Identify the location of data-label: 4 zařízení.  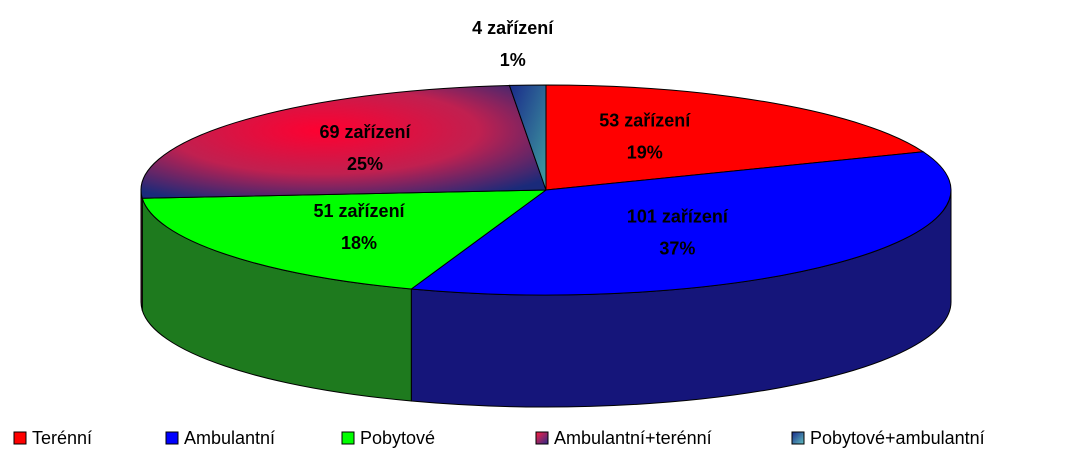
(513, 28).